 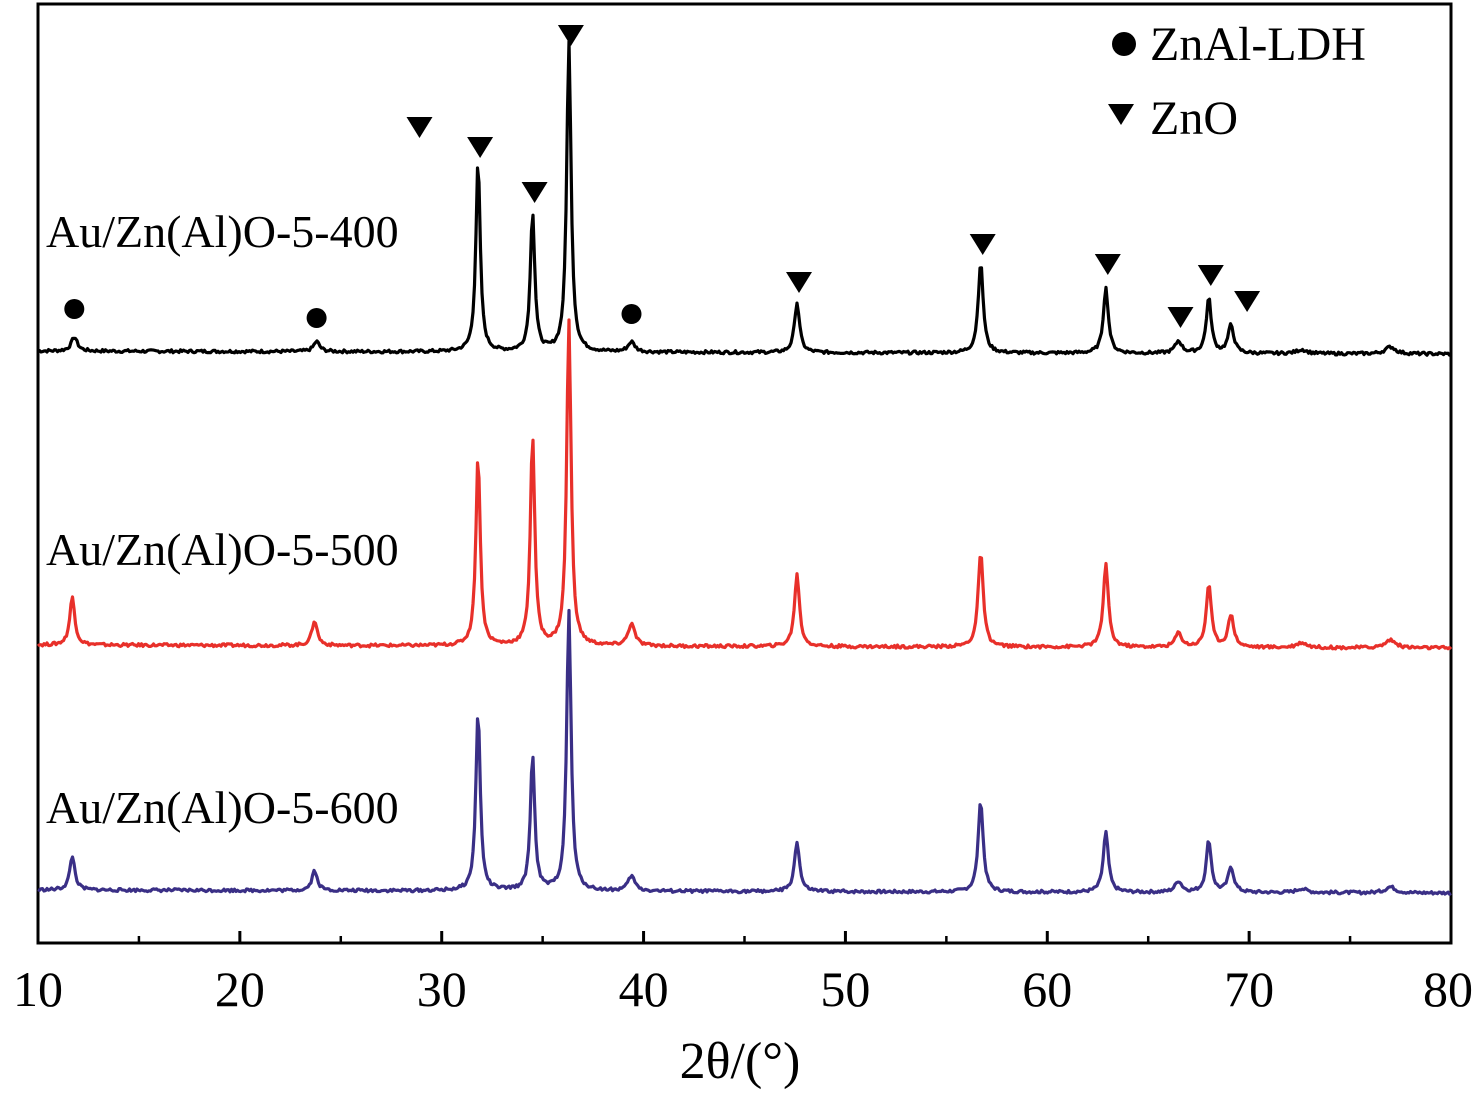 I want to click on series-label-1: Au/Zn(Al)O-5-500, so click(x=222, y=549).